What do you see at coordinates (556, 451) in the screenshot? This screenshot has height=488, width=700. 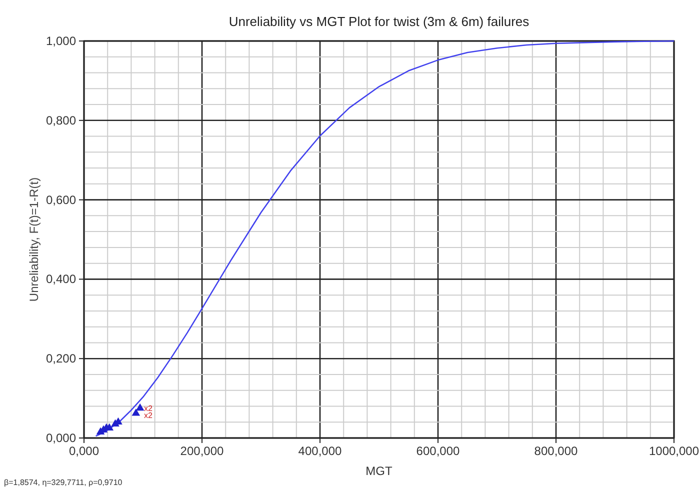 I see `x-tick-label: 800,000` at bounding box center [556, 451].